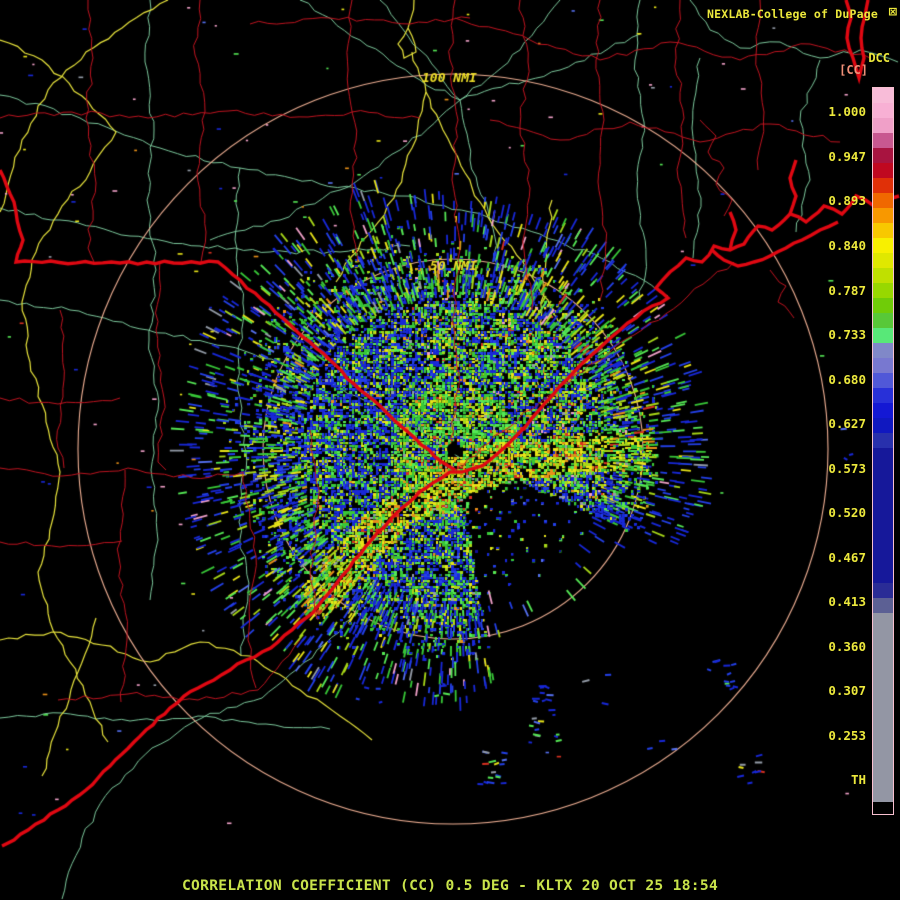  What do you see at coordinates (847, 690) in the screenshot?
I see `scale-tick-label: 0.307` at bounding box center [847, 690].